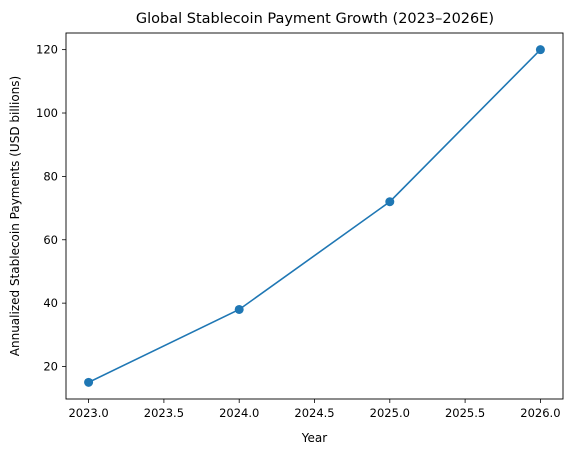 Image resolution: width=573 pixels, height=455 pixels. Describe the element at coordinates (47, 50) in the screenshot. I see `y-tick-label: 120` at that location.